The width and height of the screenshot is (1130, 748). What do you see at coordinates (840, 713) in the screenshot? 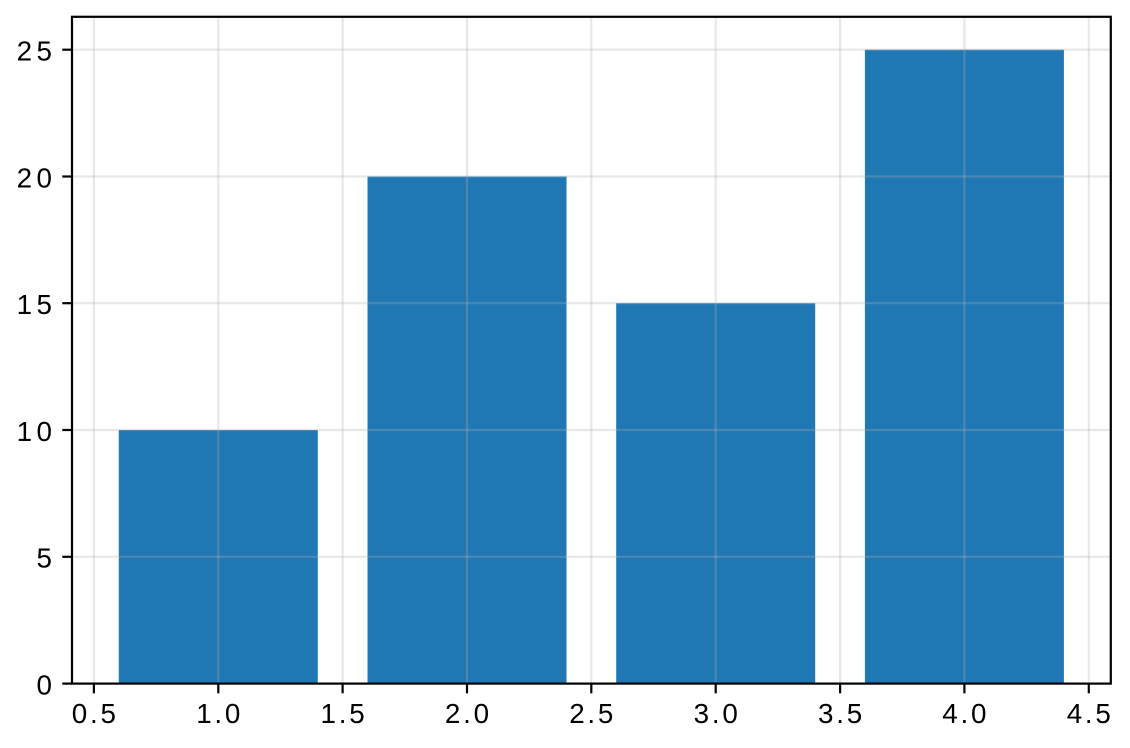
I see `svg-text: 3.5` at bounding box center [840, 713].